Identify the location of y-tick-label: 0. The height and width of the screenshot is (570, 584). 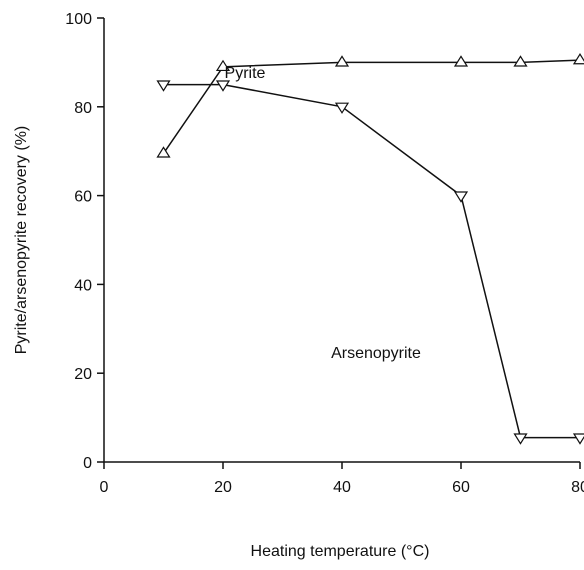
(87, 463).